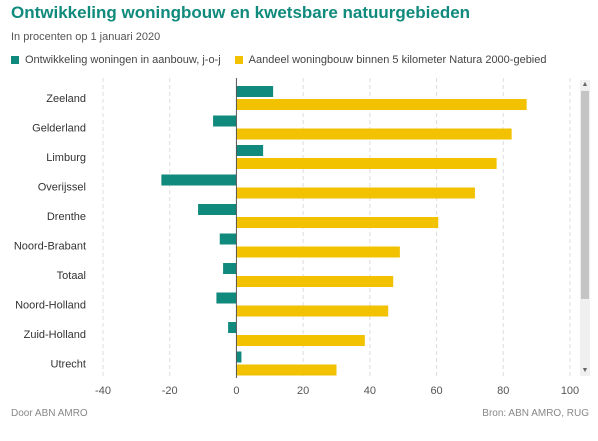 Image resolution: width=598 pixels, height=441 pixels. What do you see at coordinates (303, 391) in the screenshot?
I see `x-tick-label: 20` at bounding box center [303, 391].